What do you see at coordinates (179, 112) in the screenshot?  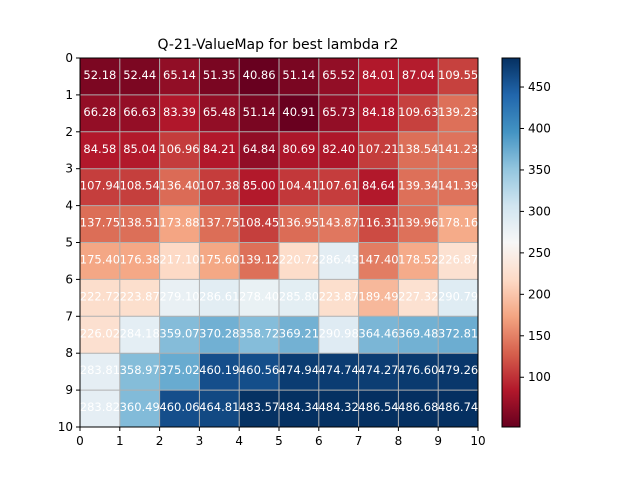 I see `cell-value-label: 83.39` at bounding box center [179, 112].